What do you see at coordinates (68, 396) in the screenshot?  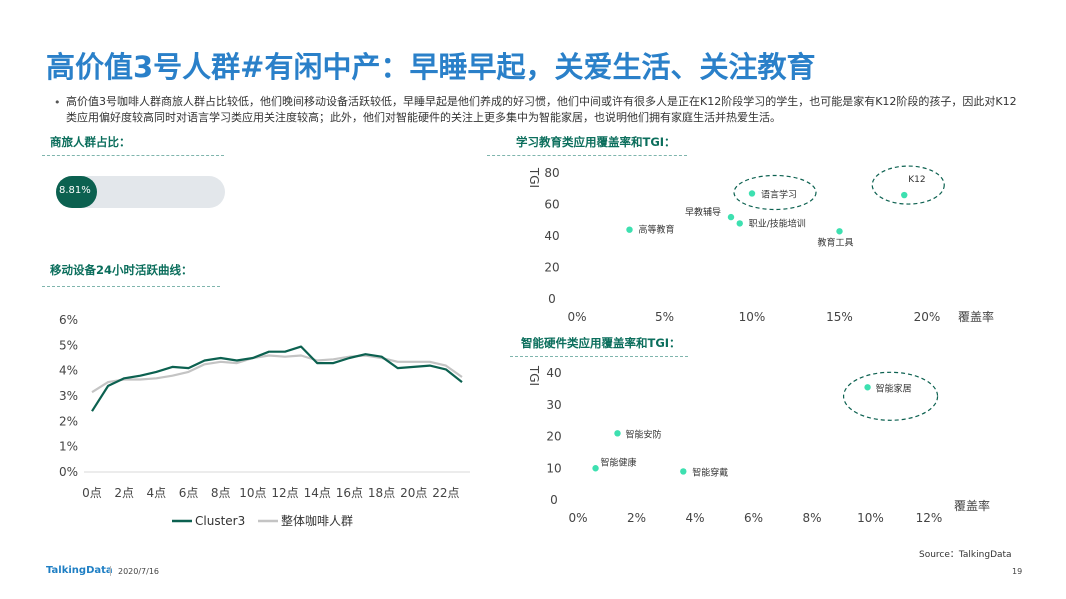 I see `y-tick-label: 3%` at bounding box center [68, 396].